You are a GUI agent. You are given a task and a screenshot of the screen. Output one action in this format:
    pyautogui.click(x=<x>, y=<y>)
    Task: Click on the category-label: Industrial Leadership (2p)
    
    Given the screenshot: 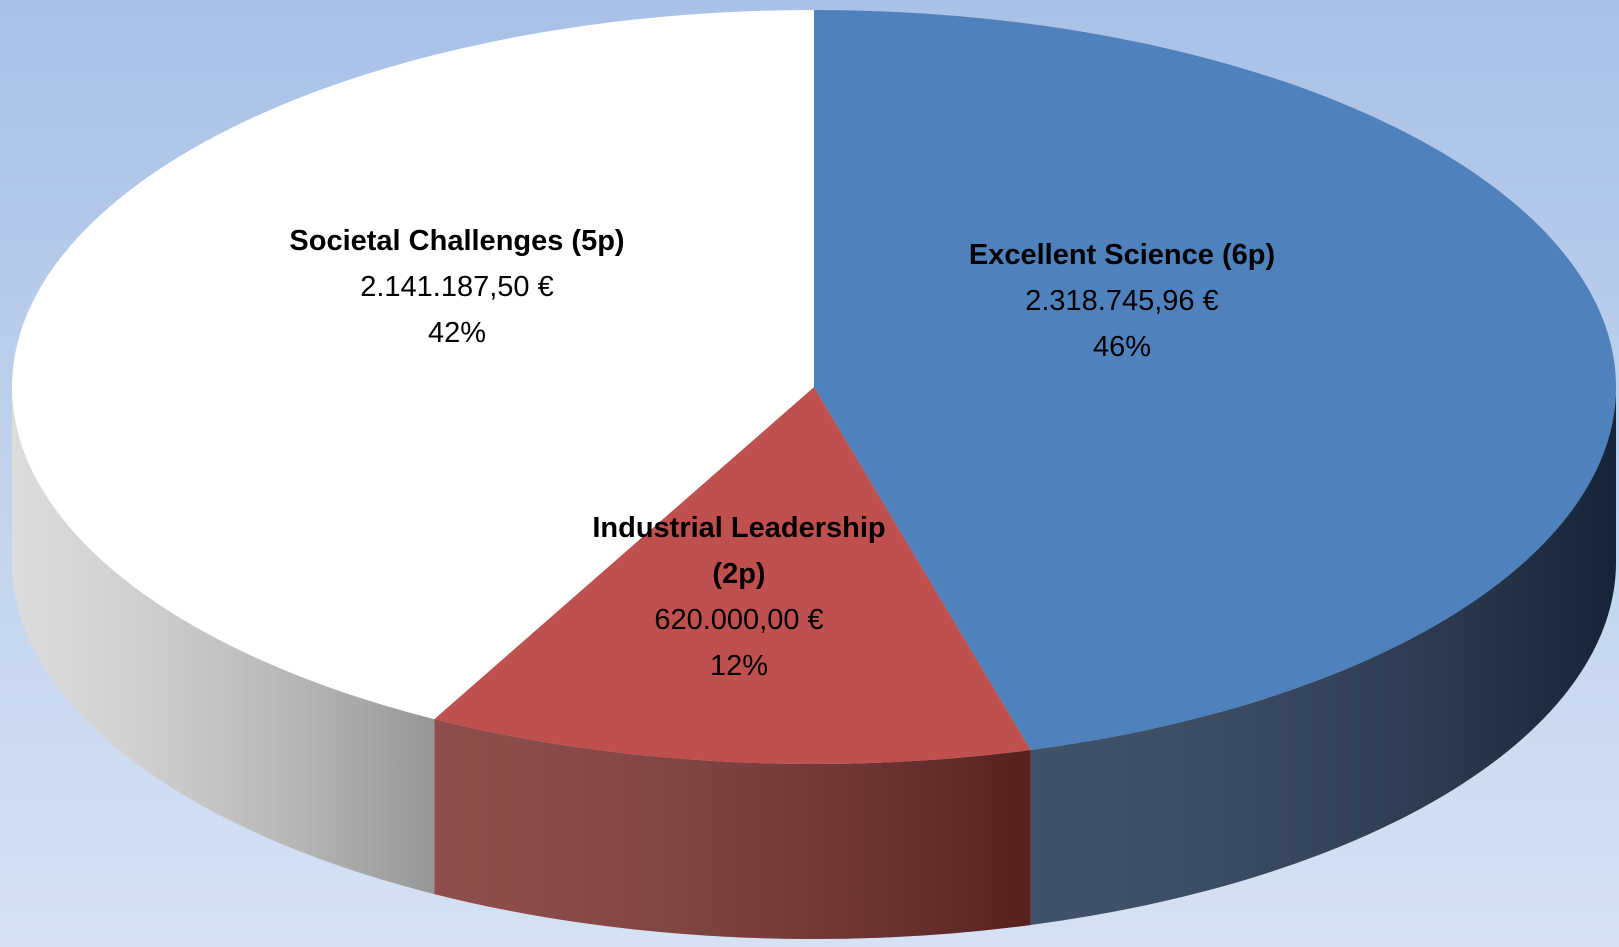 What is the action you would take?
    pyautogui.click(x=739, y=551)
    